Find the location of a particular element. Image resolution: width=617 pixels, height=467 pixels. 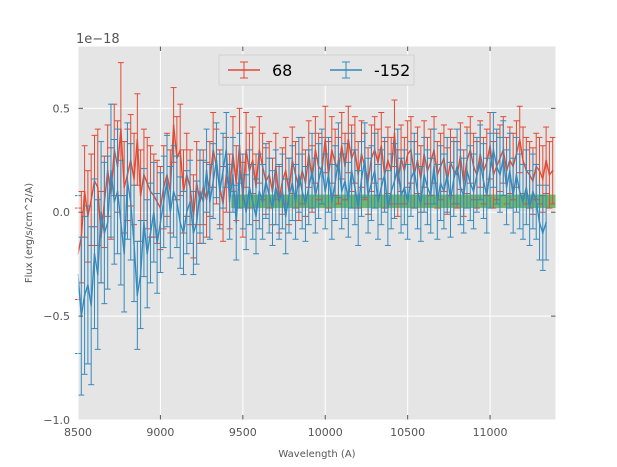

legend-label: 68 is located at coordinates (282, 70).